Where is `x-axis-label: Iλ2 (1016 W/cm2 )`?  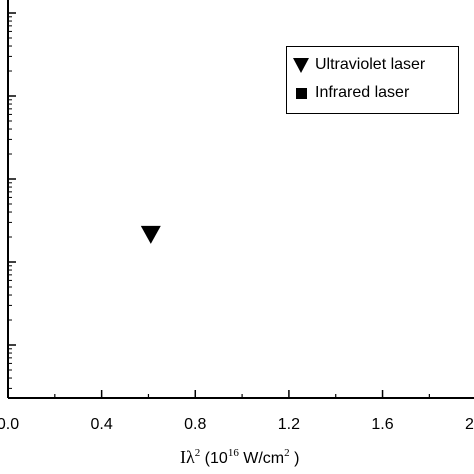
x-axis-label: Iλ2 (1016 W/cm2 ) is located at coordinates (240, 457).